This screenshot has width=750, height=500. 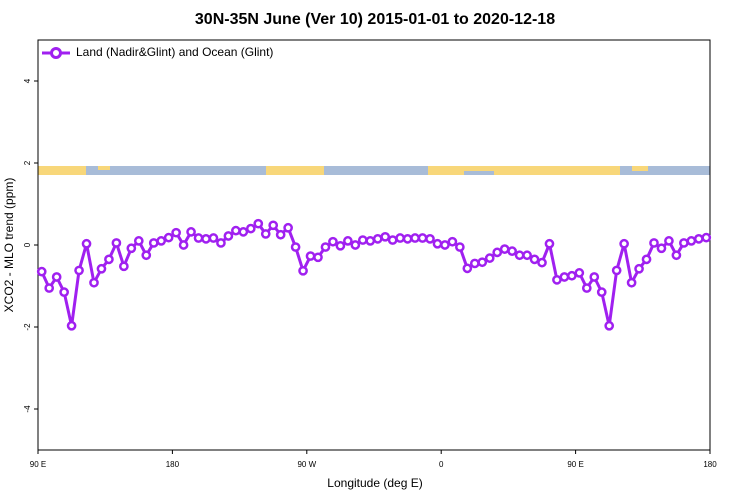 I want to click on legend-label: Land (Nadir&Glint) and Ocean (Glint), so click(x=174, y=52).